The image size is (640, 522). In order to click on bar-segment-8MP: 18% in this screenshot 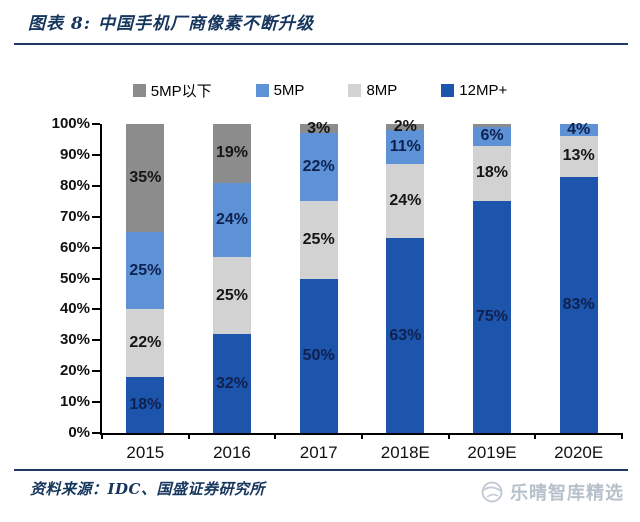, I will do `click(492, 173)`.